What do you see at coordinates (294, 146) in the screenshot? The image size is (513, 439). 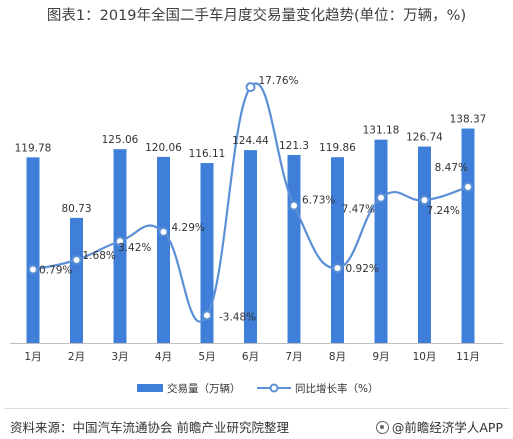 I see `bar-value-label: 121.3` at bounding box center [294, 146].